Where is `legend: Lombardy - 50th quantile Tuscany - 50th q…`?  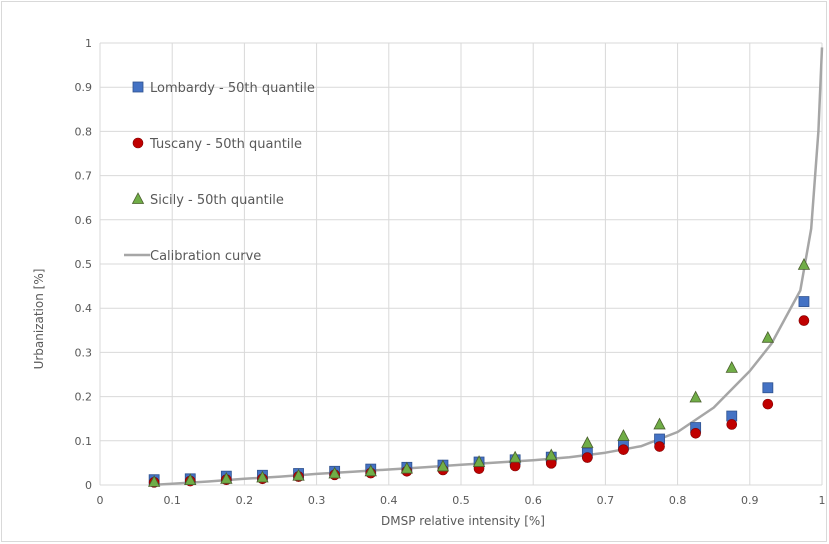 legend: Lombardy - 50th quantile Tuscany - 50th q… is located at coordinates (219, 172).